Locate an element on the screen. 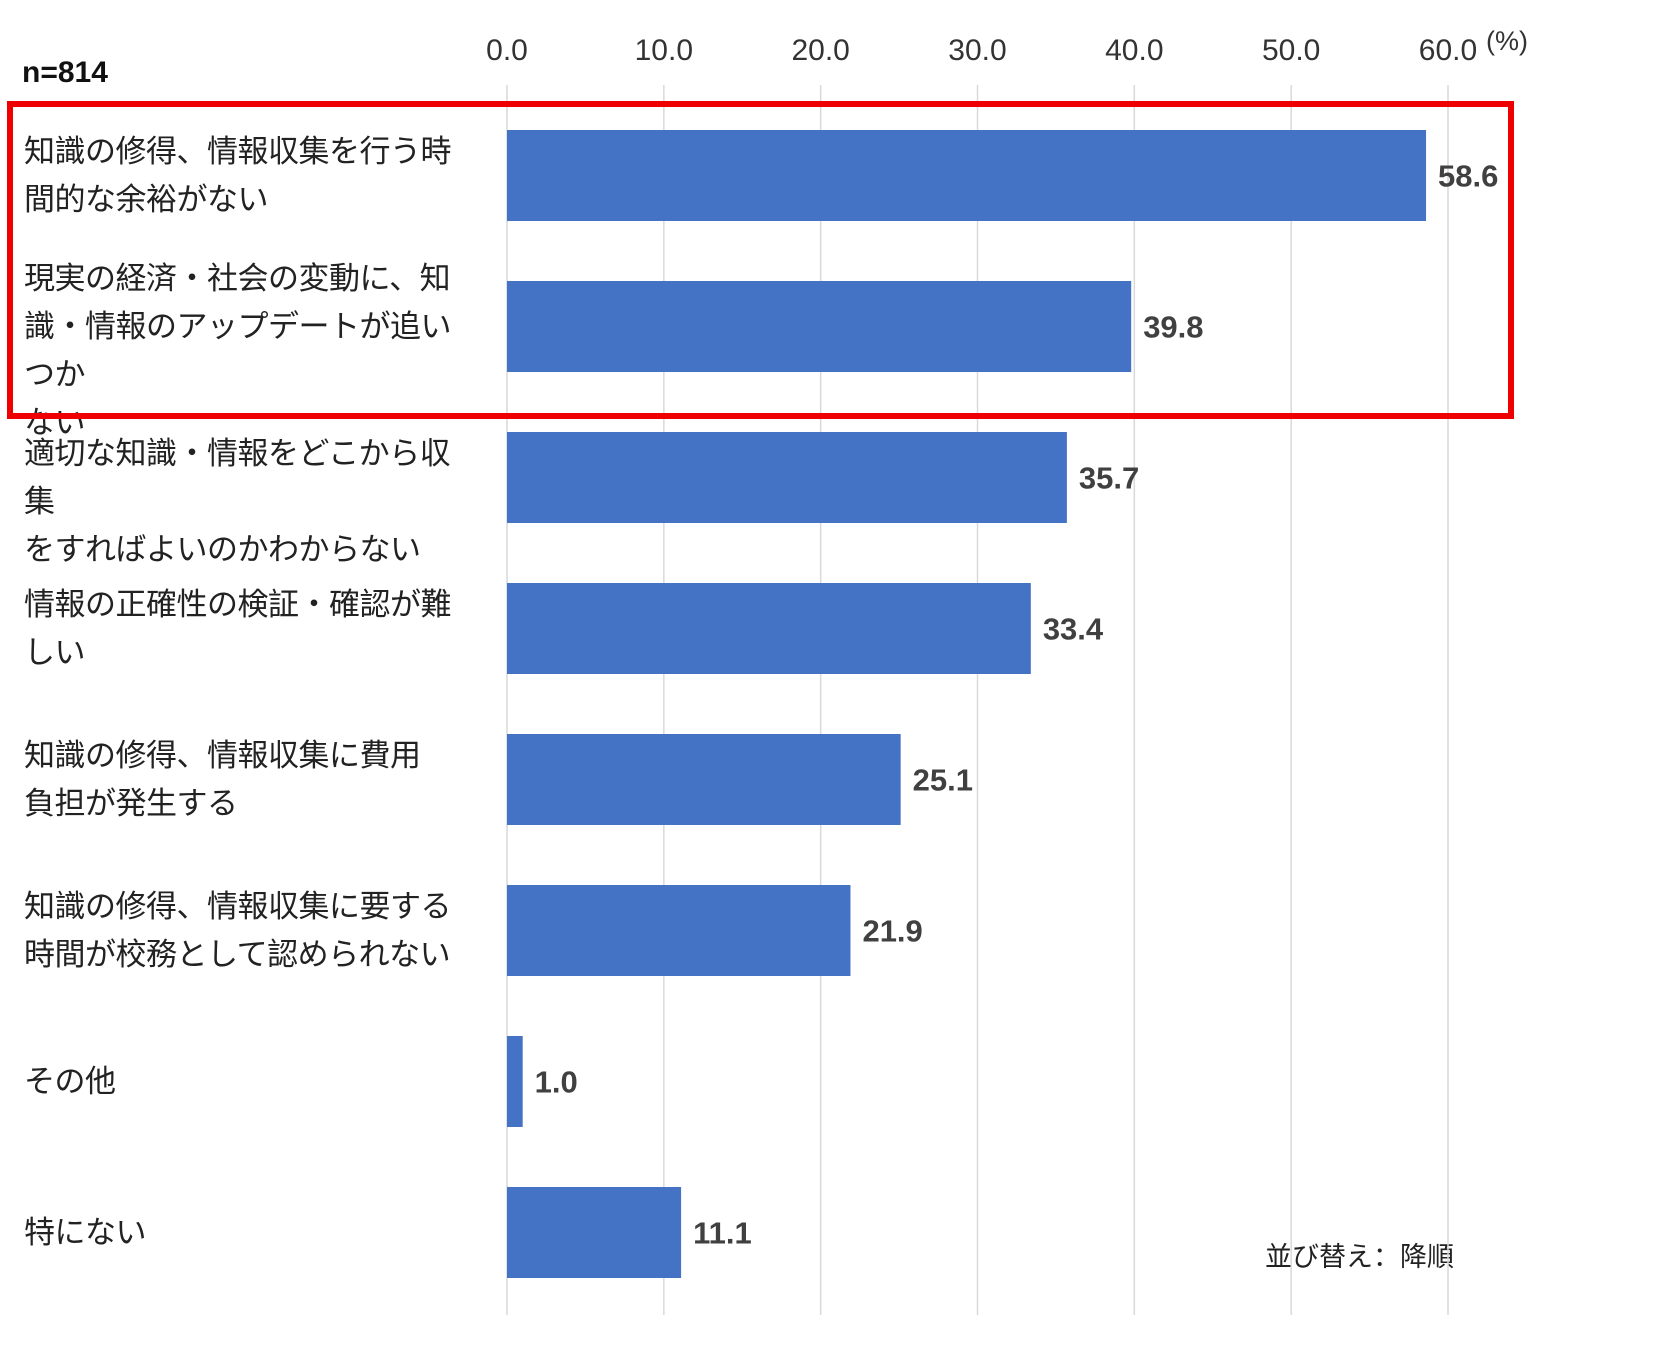  data-label: 21.9 is located at coordinates (892, 931).